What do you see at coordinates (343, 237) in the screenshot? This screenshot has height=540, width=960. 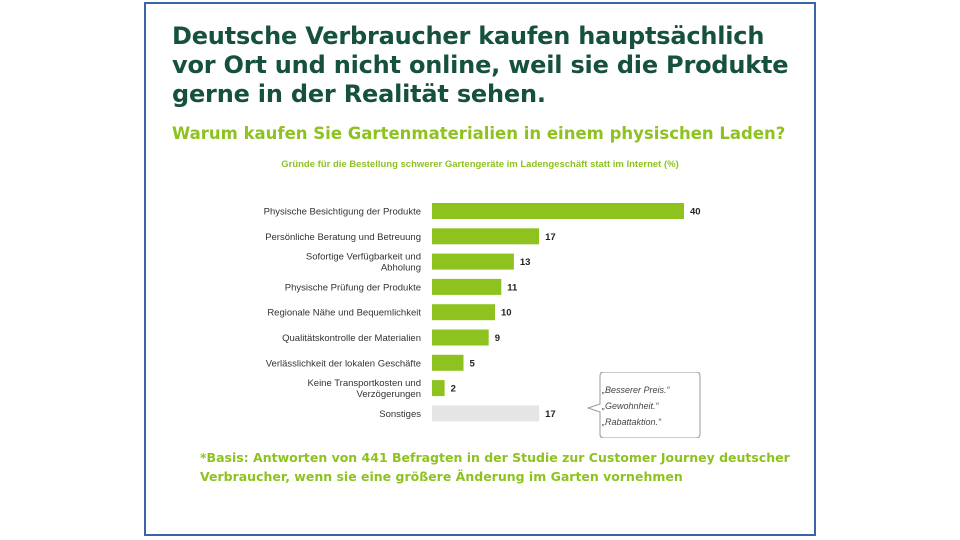 I see `category-label: Persönliche Beratung und Betreuung` at bounding box center [343, 237].